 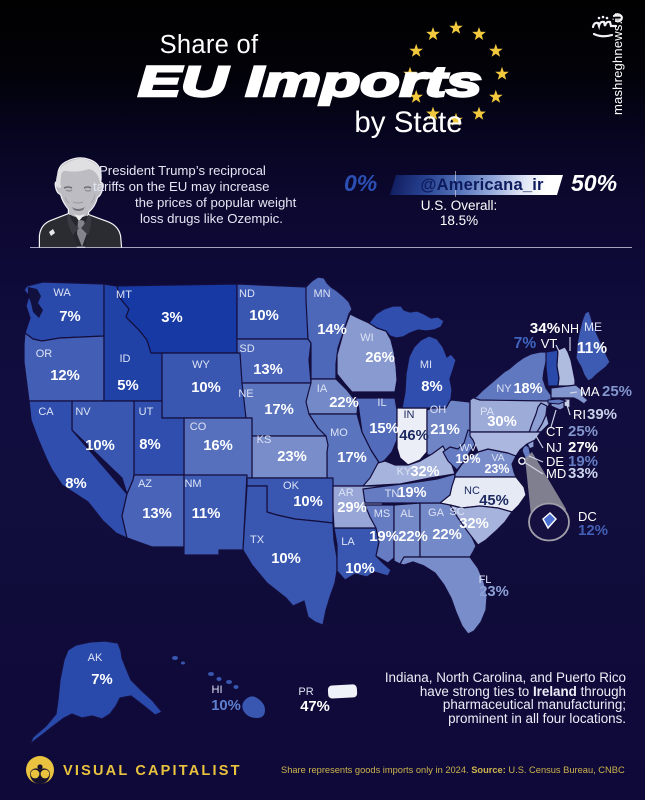 What do you see at coordinates (502, 422) in the screenshot?
I see `svg-text: 30%` at bounding box center [502, 422].